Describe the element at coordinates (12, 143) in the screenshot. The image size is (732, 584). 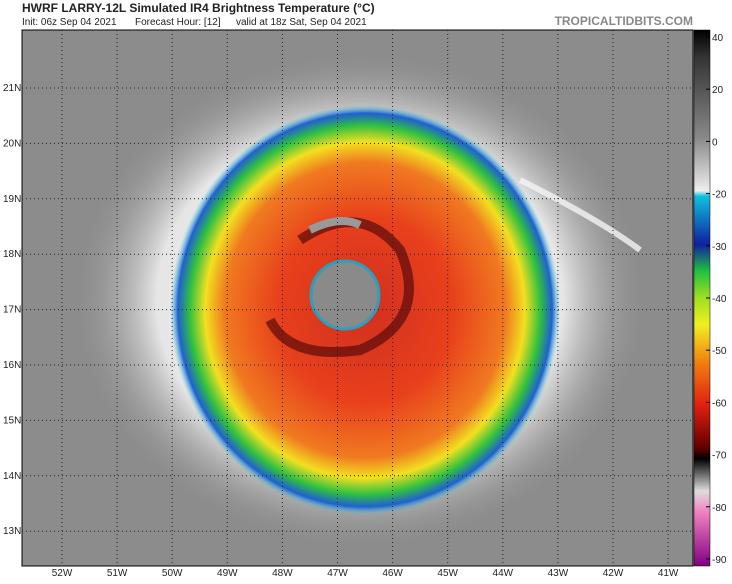
I see `lat-label: 20N` at that location.